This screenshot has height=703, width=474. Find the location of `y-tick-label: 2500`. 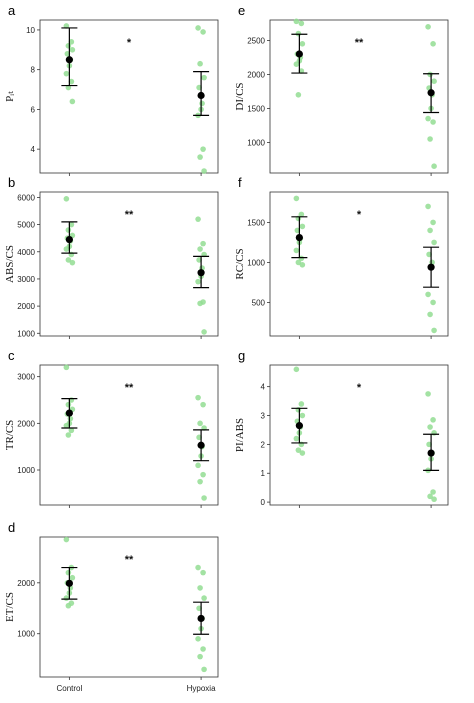

y-tick-label: 2500 is located at coordinates (256, 40).